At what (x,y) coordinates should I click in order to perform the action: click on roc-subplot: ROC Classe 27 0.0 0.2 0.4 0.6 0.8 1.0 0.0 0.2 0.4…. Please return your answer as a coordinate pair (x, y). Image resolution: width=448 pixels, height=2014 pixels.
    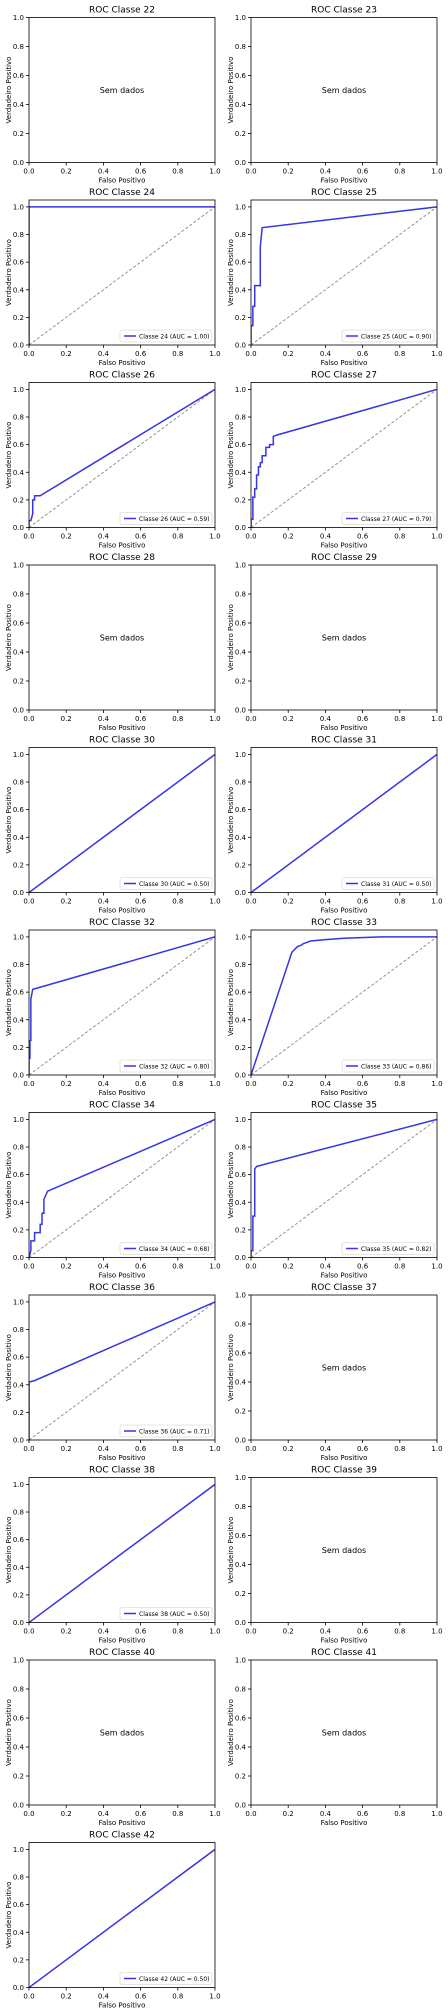
    Looking at the image, I should click on (335, 460).